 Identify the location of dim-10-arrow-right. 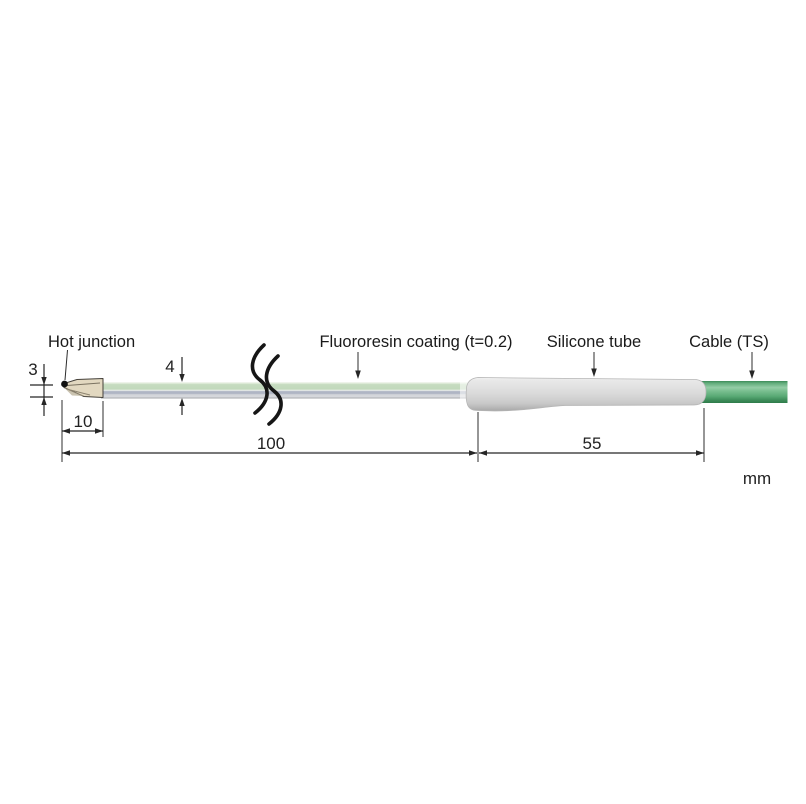
(99, 431).